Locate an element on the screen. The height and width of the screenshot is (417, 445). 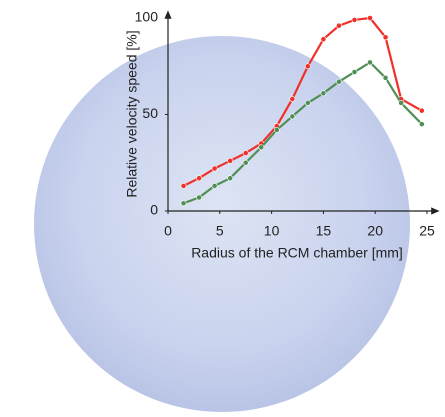
x-tick-label: 0 is located at coordinates (168, 231).